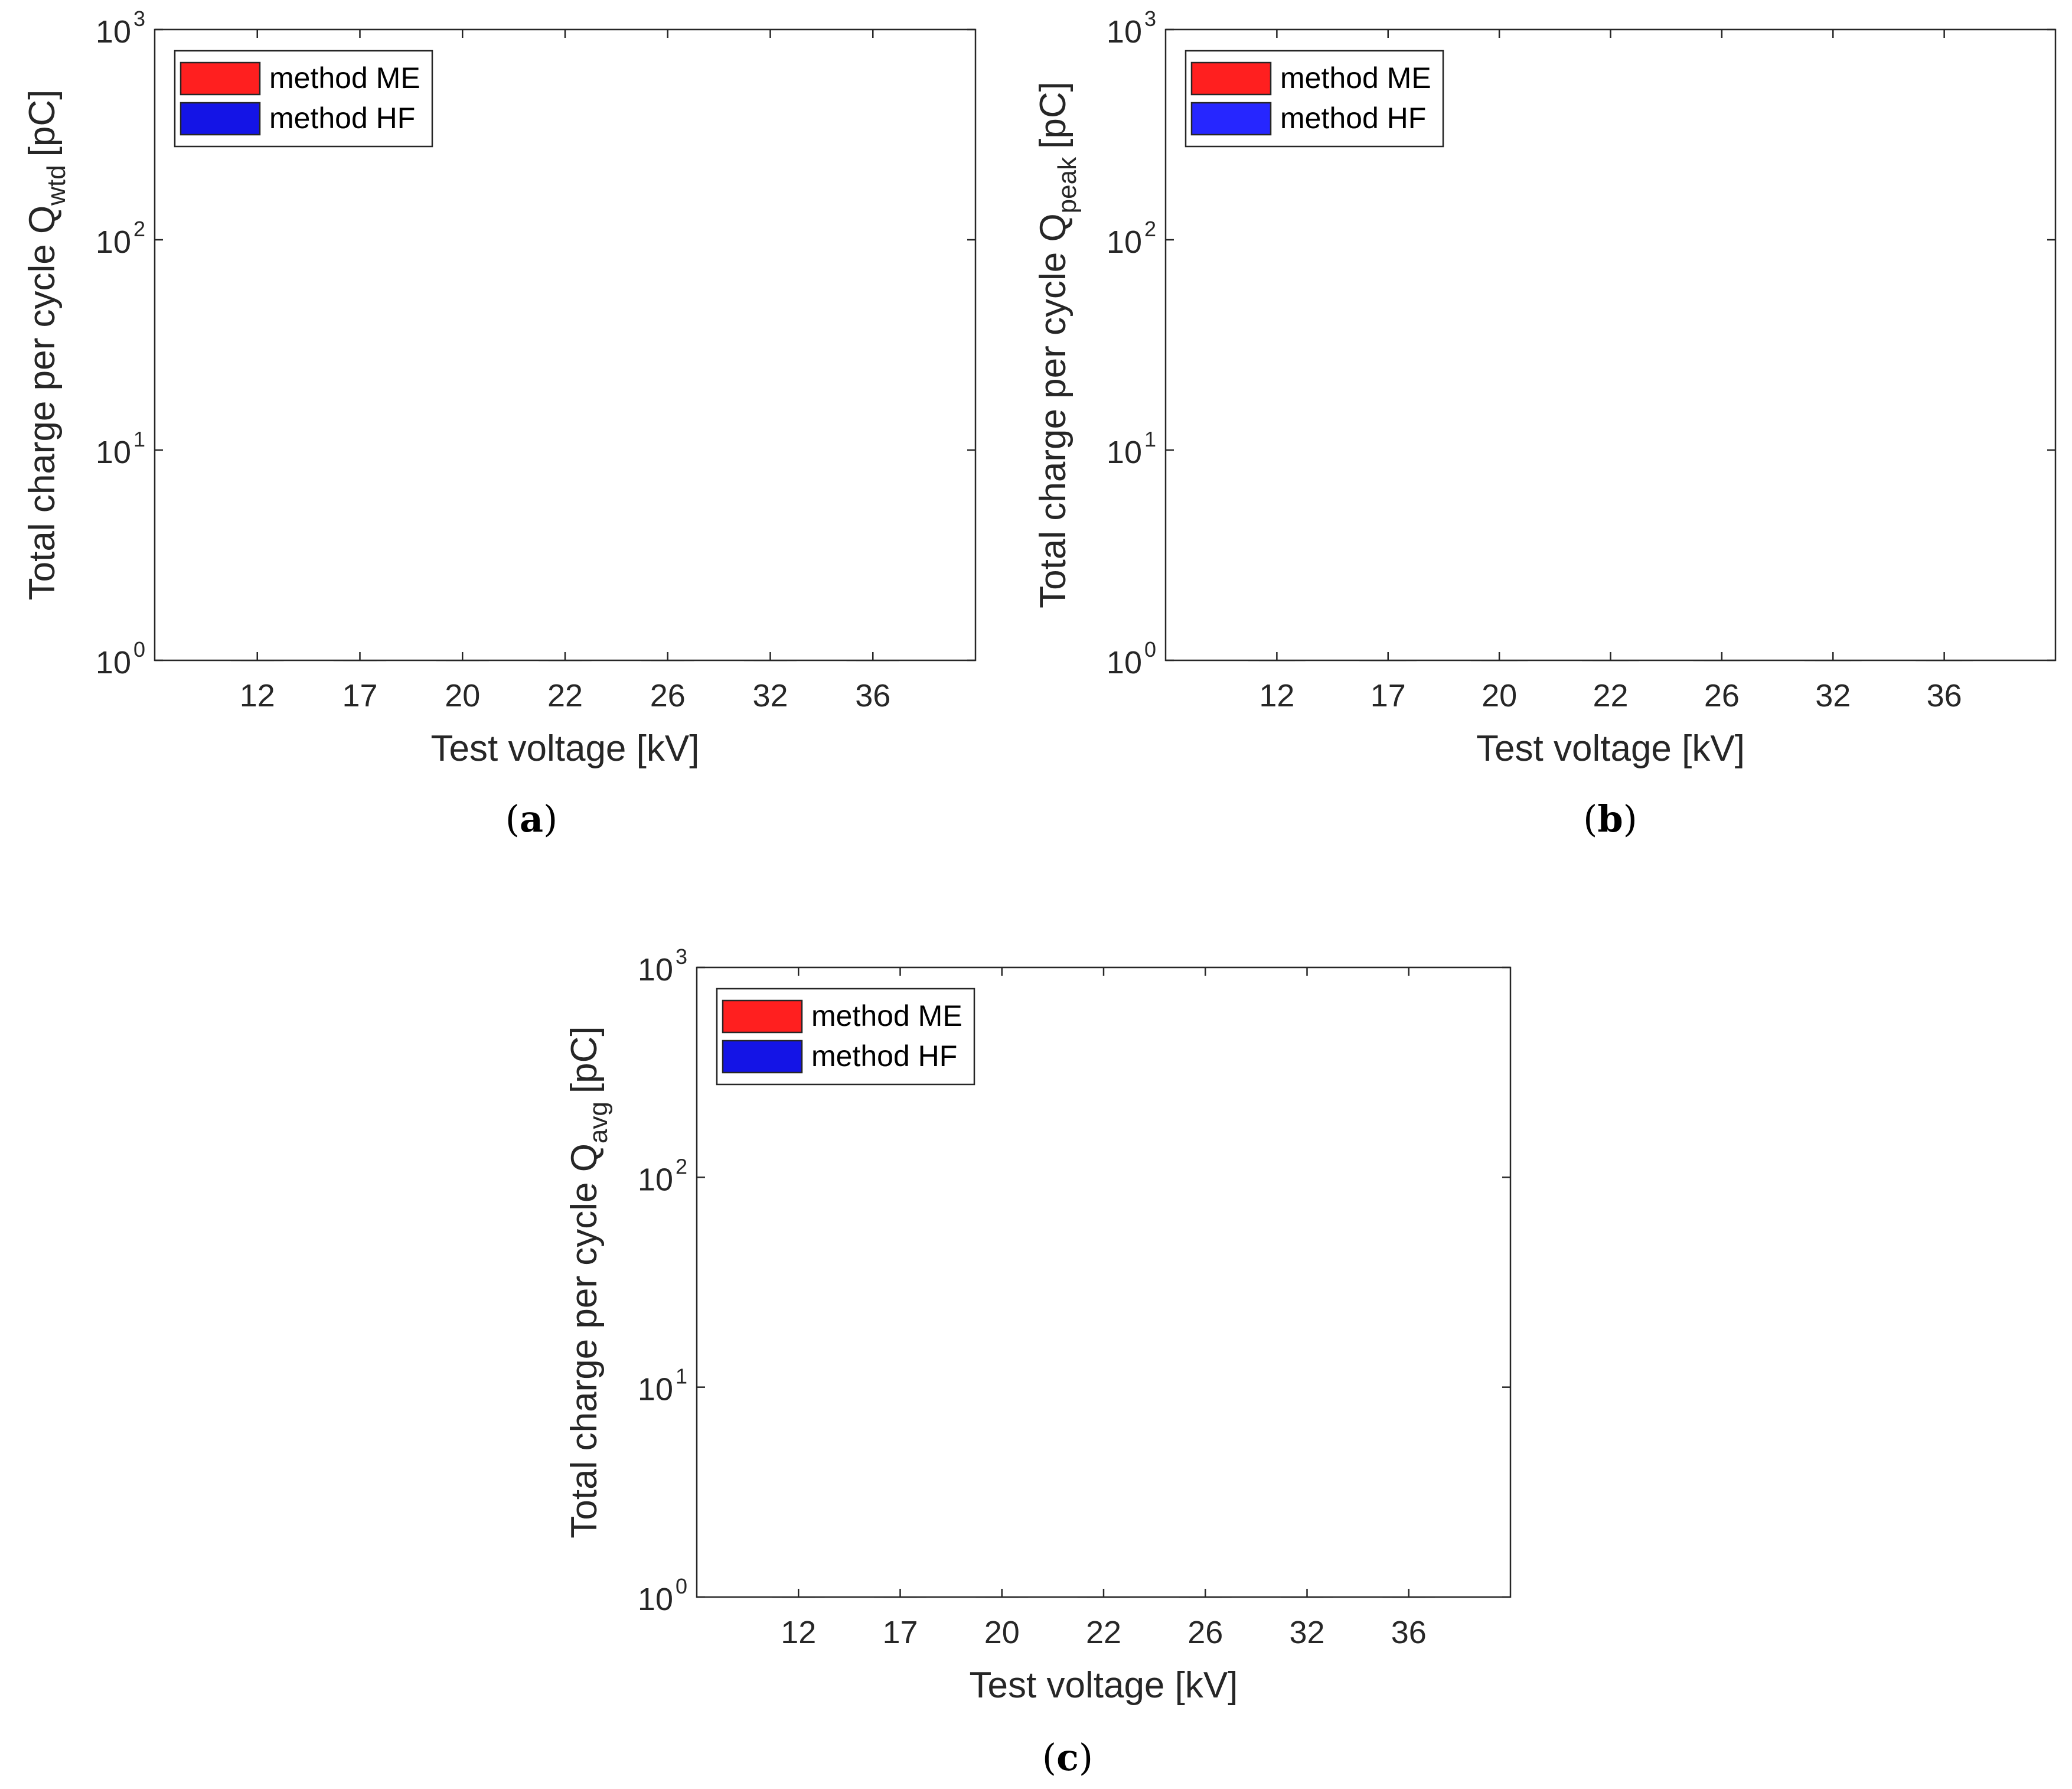  I want to click on caption-letter: c, so click(1067, 1757).